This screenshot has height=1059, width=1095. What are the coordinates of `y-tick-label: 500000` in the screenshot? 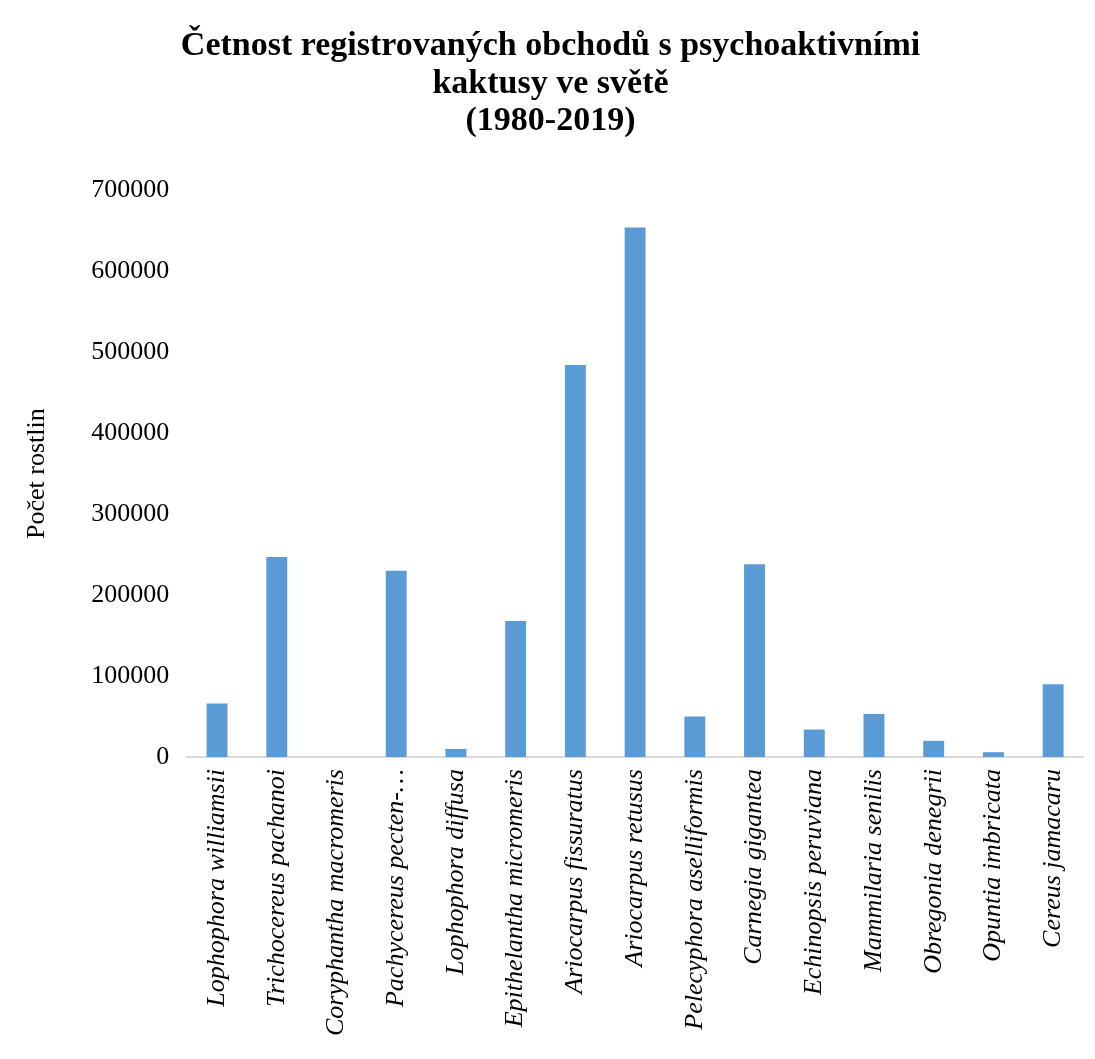 It's located at (130, 350).